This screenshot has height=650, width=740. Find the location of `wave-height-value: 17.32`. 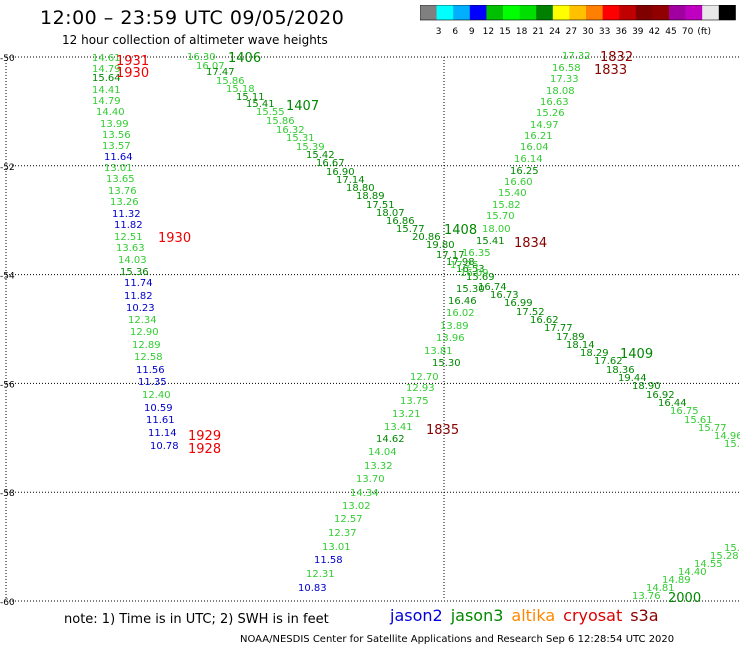

wave-height-value: 17.32 is located at coordinates (576, 56).